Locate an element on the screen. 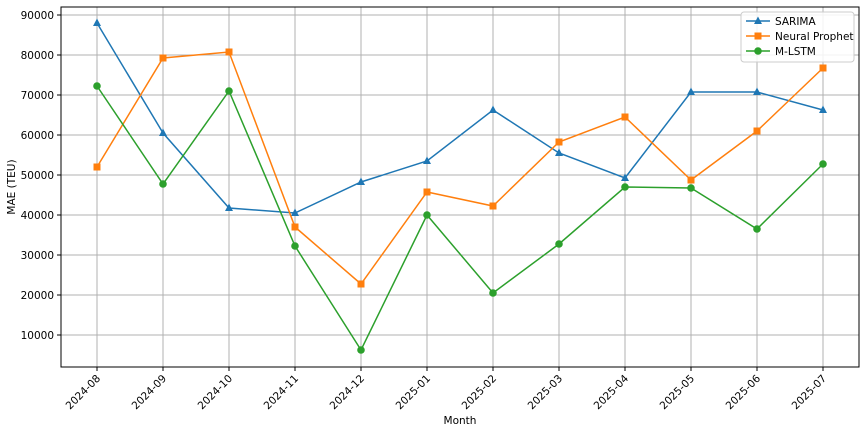  x-tick-label: 2025-01 is located at coordinates (414, 393).